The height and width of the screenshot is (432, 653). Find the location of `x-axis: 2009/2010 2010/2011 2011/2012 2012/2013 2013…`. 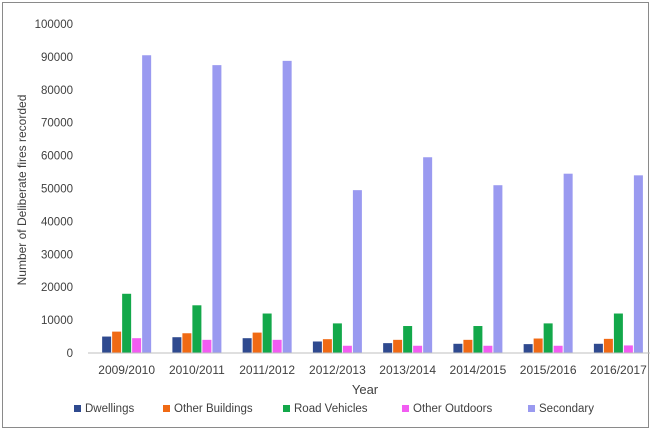

x-axis: 2009/2010 2010/2011 2011/2012 2012/2013 2013… is located at coordinates (369, 364).